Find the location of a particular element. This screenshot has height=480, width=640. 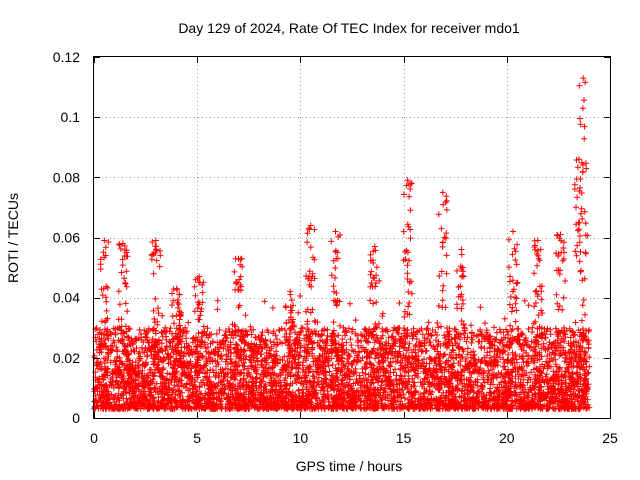

y-tick-label: 0.02 is located at coordinates (66, 358).